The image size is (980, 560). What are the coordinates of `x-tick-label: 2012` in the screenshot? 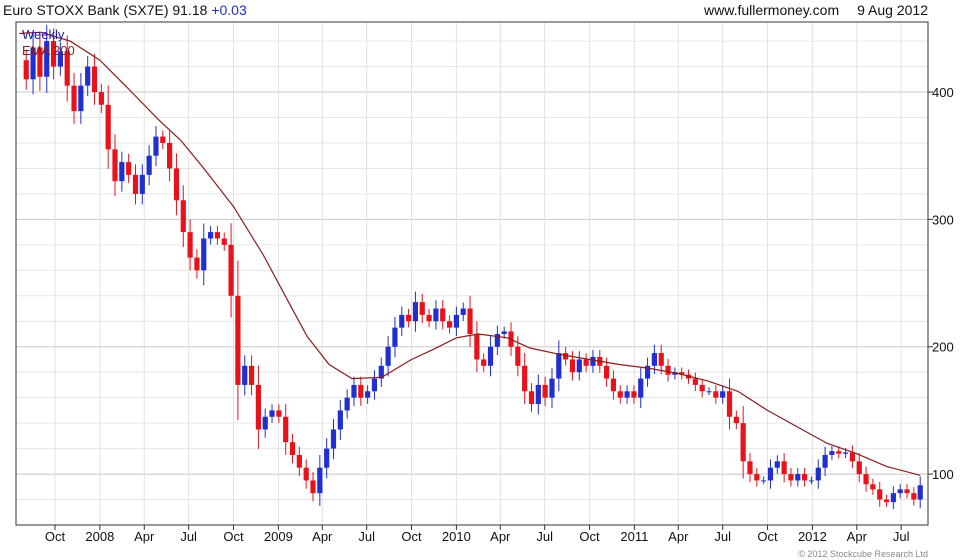 It's located at (812, 536).